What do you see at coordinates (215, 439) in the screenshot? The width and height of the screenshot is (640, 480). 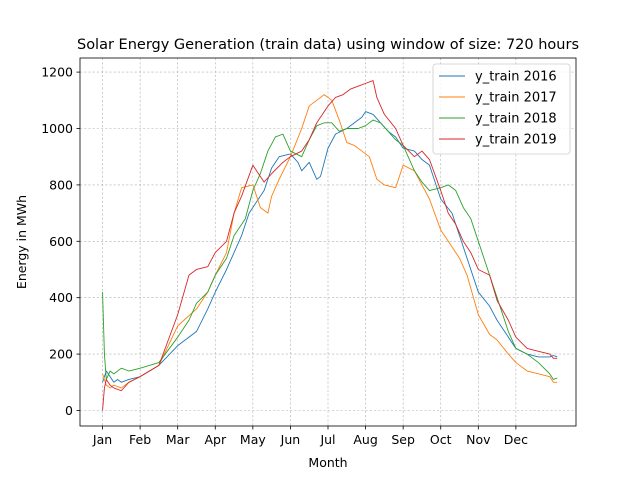 I see `x-tick-label: Apr` at bounding box center [215, 439].